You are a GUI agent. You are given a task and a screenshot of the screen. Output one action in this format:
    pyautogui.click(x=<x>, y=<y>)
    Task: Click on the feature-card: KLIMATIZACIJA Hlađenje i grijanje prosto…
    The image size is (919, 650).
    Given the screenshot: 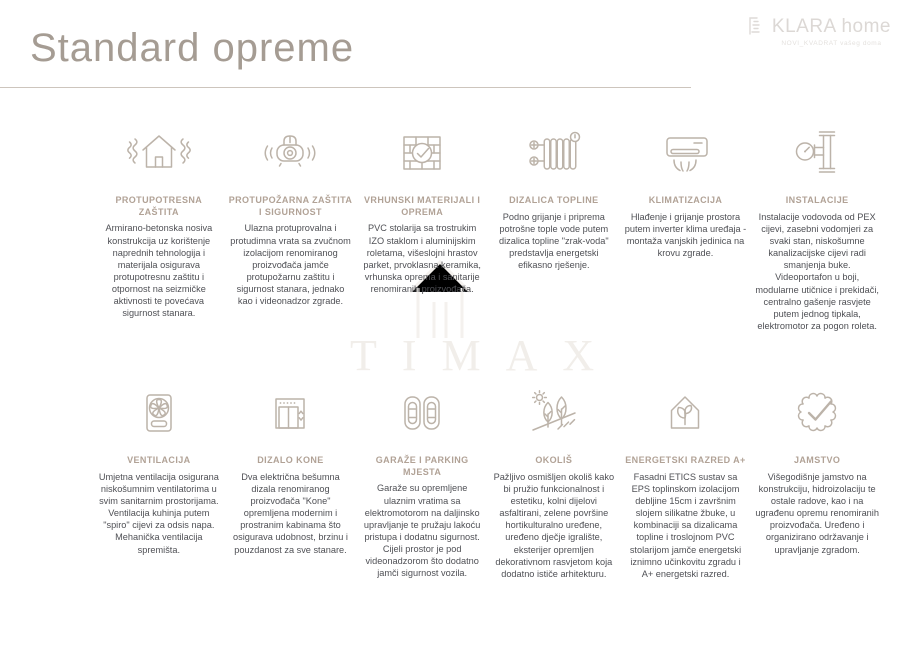 What is the action you would take?
    pyautogui.click(x=686, y=221)
    